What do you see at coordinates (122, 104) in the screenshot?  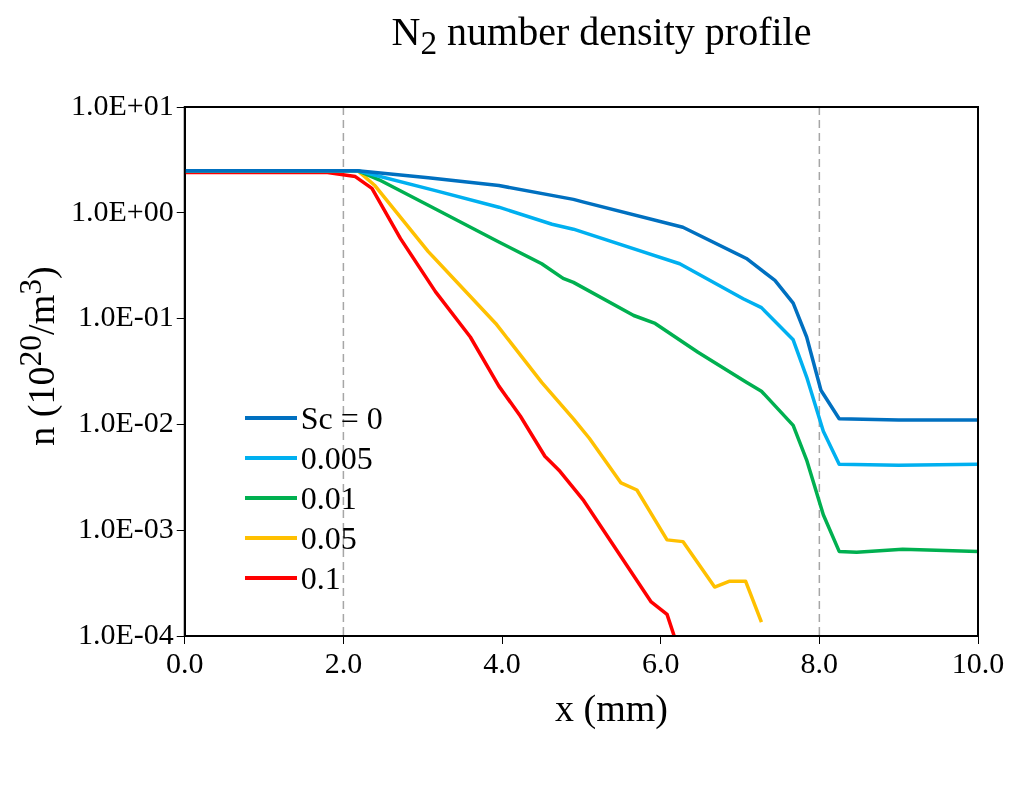 I see `y-tick-label: 1.0E+01` at bounding box center [122, 104].